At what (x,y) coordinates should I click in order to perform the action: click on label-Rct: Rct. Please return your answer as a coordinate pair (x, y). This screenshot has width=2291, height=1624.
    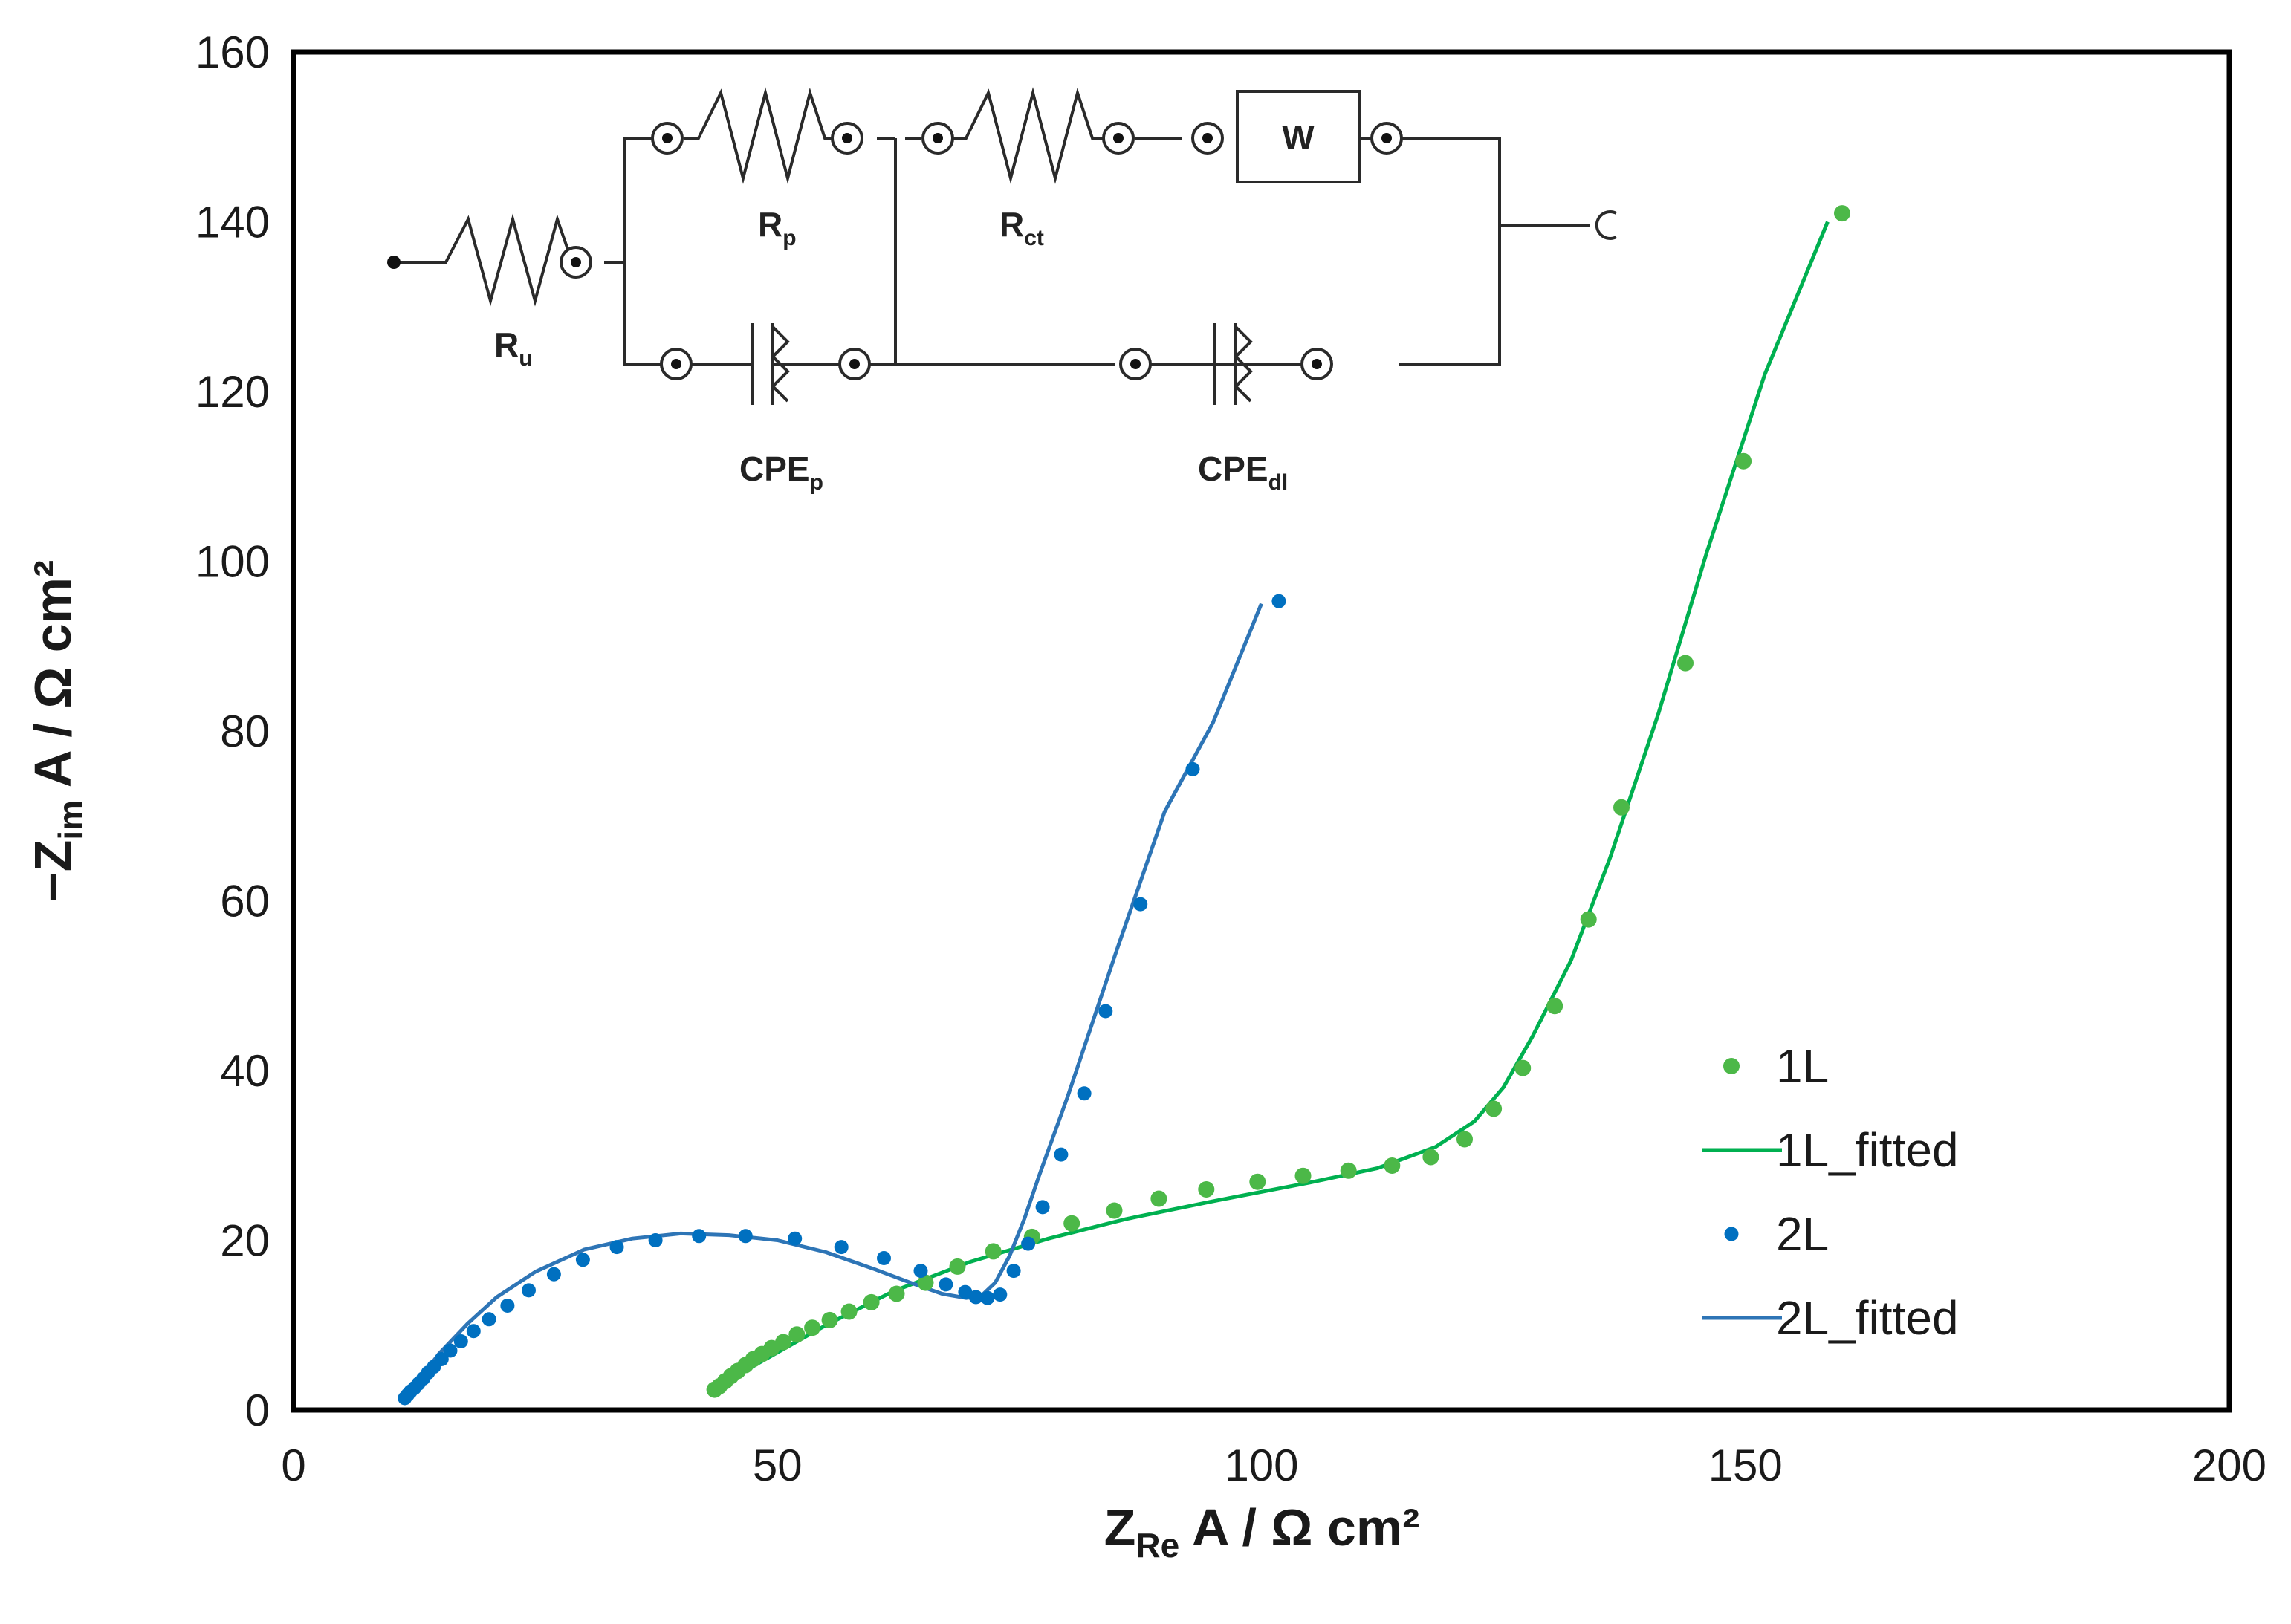
    Looking at the image, I should click on (1021, 227).